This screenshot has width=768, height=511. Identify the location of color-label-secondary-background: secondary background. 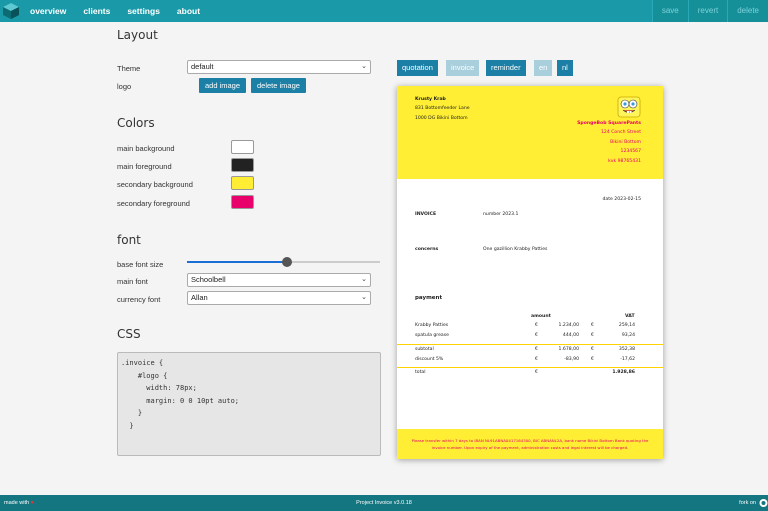
(155, 184).